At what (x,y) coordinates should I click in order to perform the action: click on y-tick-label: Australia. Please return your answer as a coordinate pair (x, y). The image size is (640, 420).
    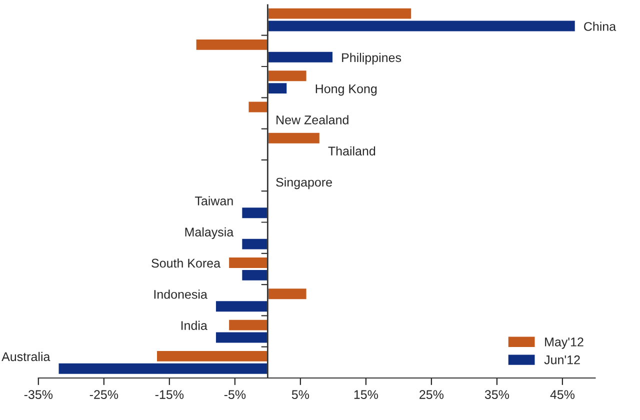
    Looking at the image, I should click on (26, 357).